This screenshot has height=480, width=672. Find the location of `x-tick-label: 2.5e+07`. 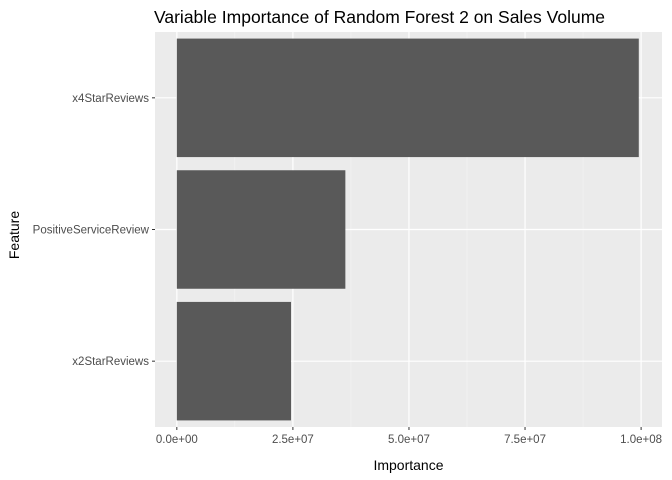

x-tick-label: 2.5e+07 is located at coordinates (293, 440).